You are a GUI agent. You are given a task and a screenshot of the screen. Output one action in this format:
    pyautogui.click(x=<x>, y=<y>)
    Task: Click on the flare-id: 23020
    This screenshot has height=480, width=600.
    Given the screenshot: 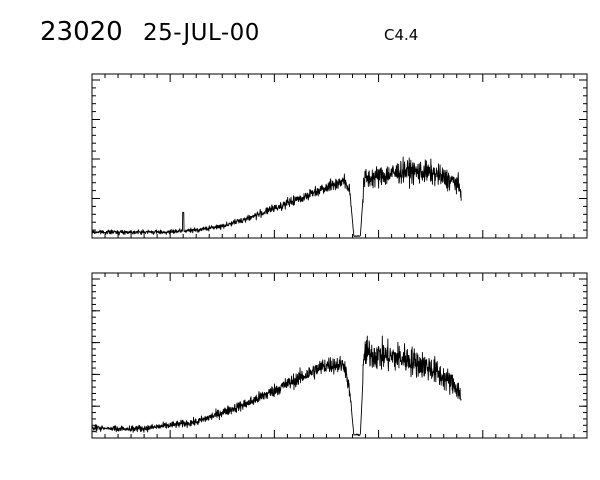 What is the action you would take?
    pyautogui.click(x=81, y=32)
    